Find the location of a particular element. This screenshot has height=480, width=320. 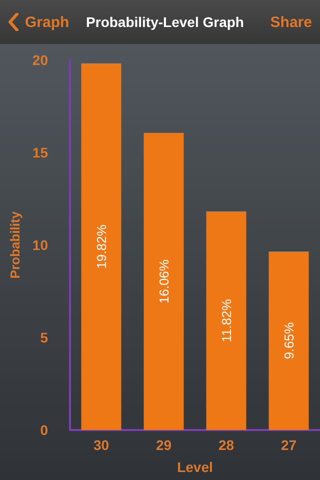

text: Graph is located at coordinates (47, 22).